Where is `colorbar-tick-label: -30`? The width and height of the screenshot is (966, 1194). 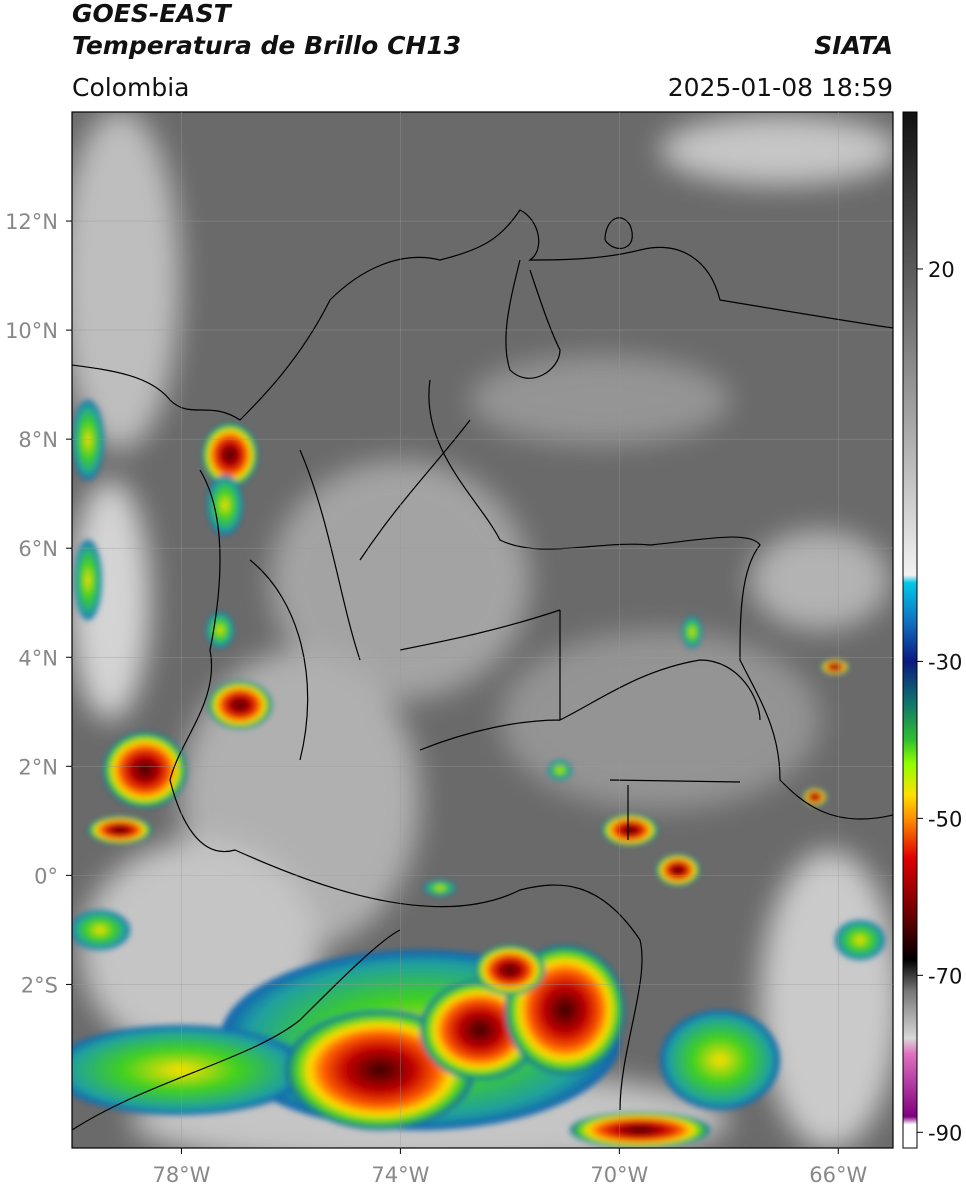 colorbar-tick-label: -30 is located at coordinates (945, 662).